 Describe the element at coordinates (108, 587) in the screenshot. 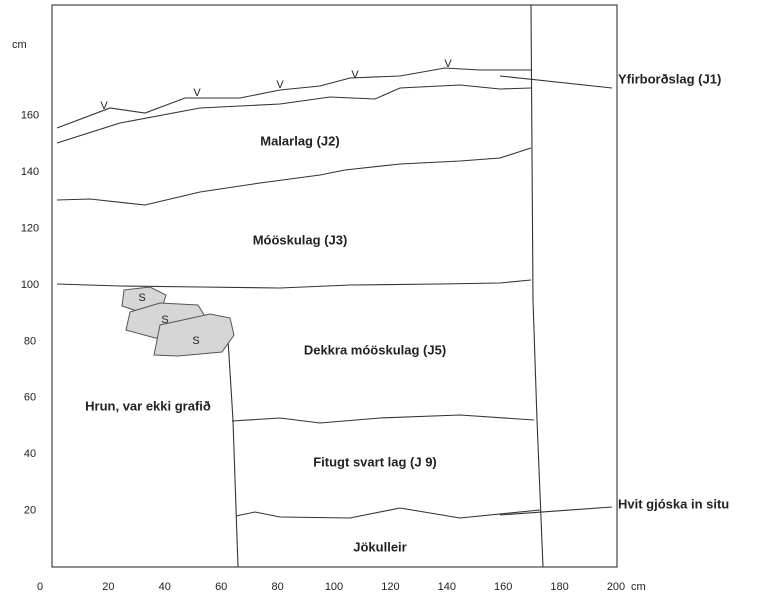

I see `x-tick-label: 20` at that location.